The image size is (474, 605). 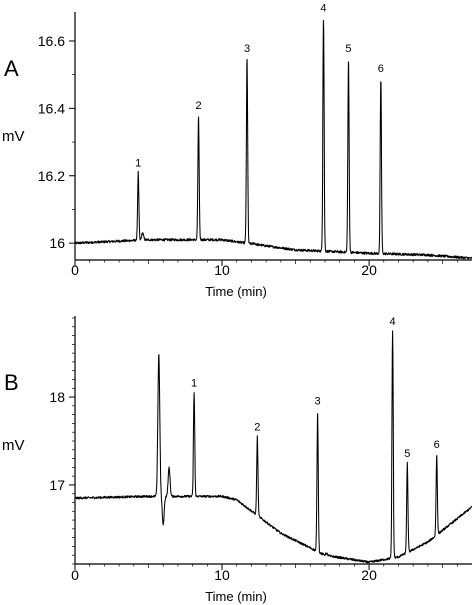 What do you see at coordinates (11, 382) in the screenshot?
I see `panel-b-letter: B` at bounding box center [11, 382].